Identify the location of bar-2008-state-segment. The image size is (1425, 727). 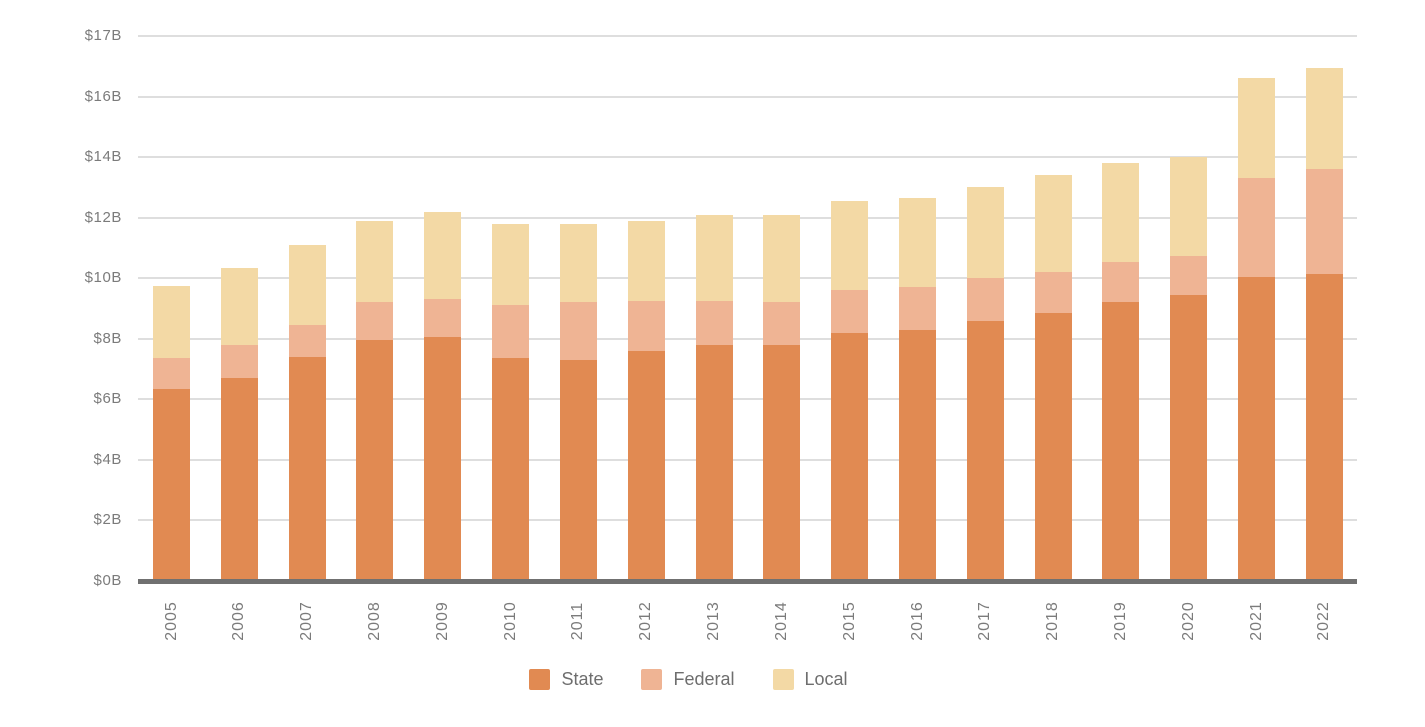
(375, 460).